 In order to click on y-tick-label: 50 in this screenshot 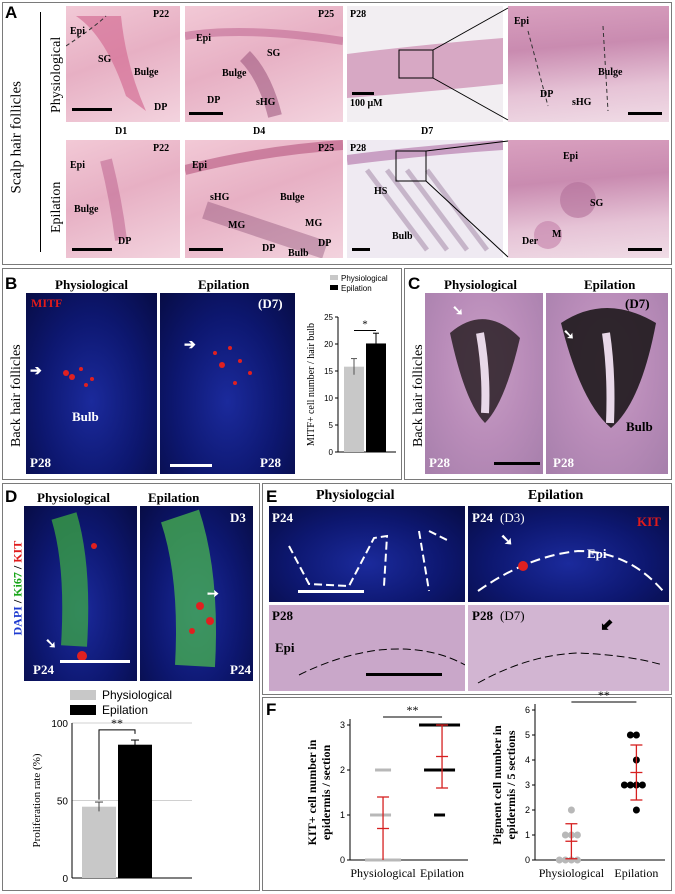, I will do `click(63, 802)`.